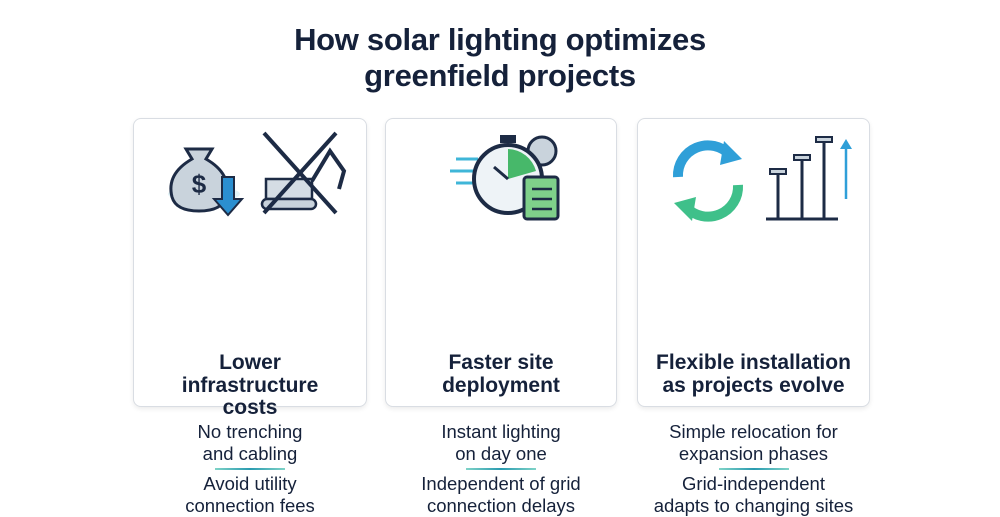 The height and width of the screenshot is (517, 1000). Describe the element at coordinates (753, 374) in the screenshot. I see `card-heading: Flexible installation as projects evolve` at that location.